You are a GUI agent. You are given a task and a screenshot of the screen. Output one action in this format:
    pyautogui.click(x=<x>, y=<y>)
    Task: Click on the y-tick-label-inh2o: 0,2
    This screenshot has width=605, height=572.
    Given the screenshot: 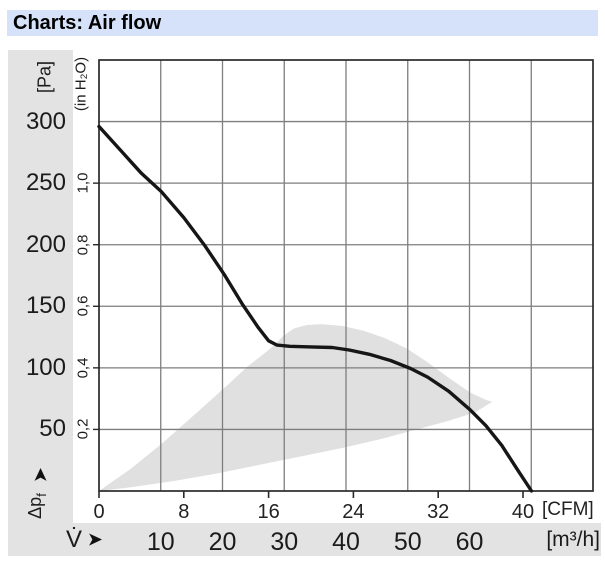 What is the action you would take?
    pyautogui.click(x=83, y=429)
    